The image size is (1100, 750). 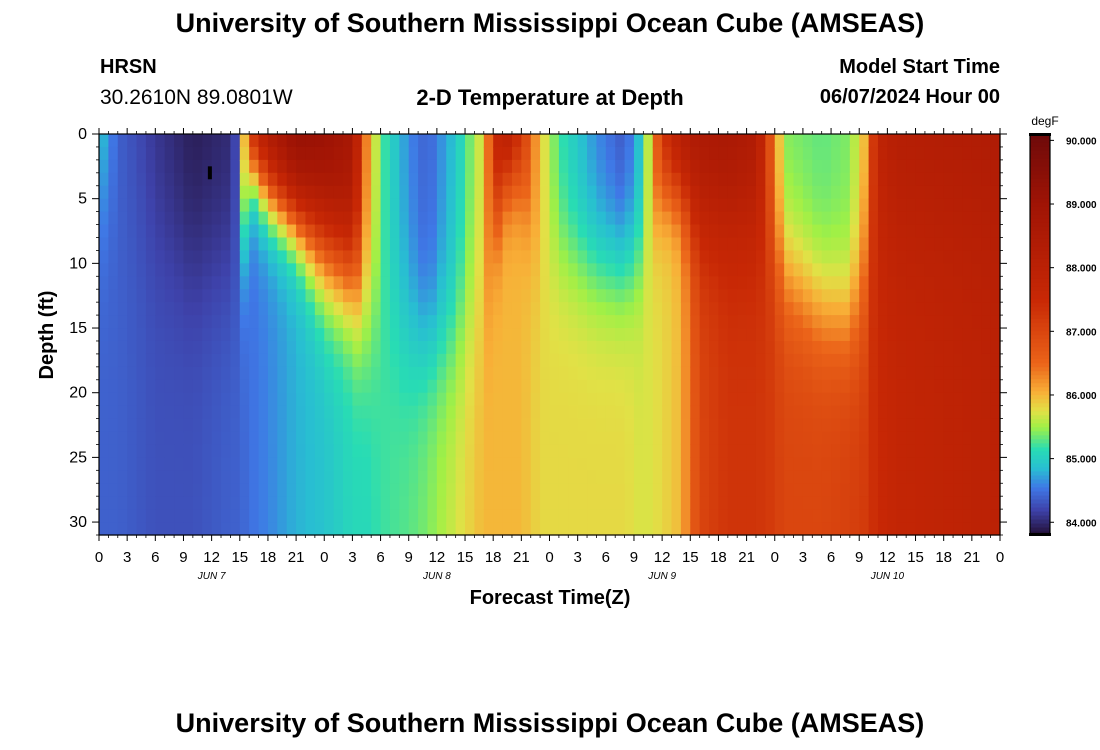 What do you see at coordinates (521, 557) in the screenshot?
I see `x-tick-label: 21` at bounding box center [521, 557].